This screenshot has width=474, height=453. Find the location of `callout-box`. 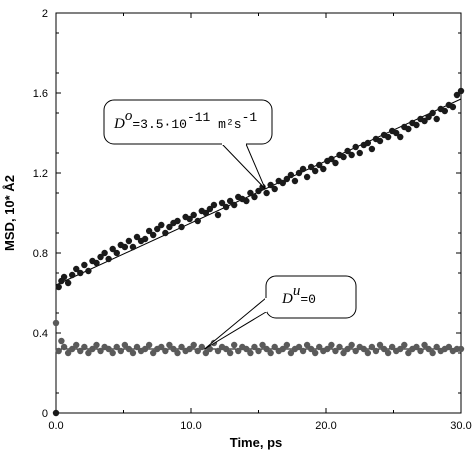

callout-box is located at coordinates (311, 297).